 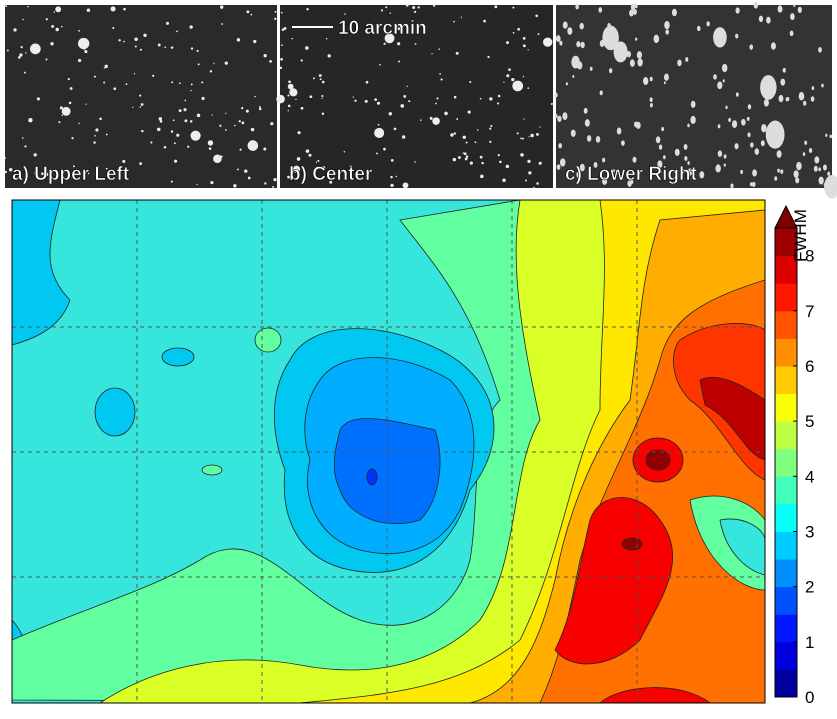 I want to click on colorbar-tick-label: 8, so click(x=809, y=256).